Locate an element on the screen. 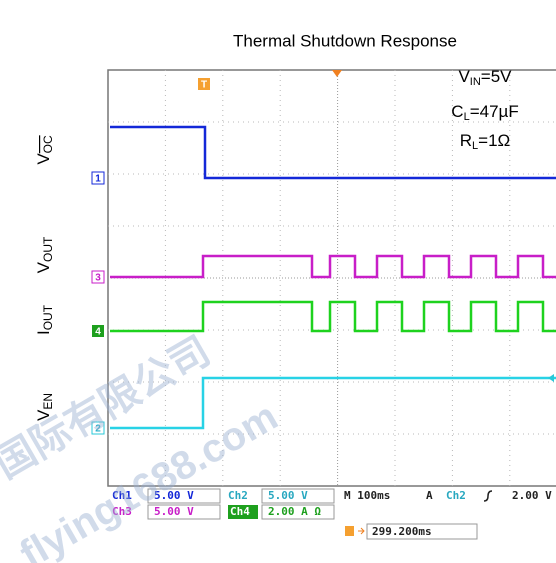 This screenshot has height=563, width=556. center-marker is located at coordinates (337, 73).